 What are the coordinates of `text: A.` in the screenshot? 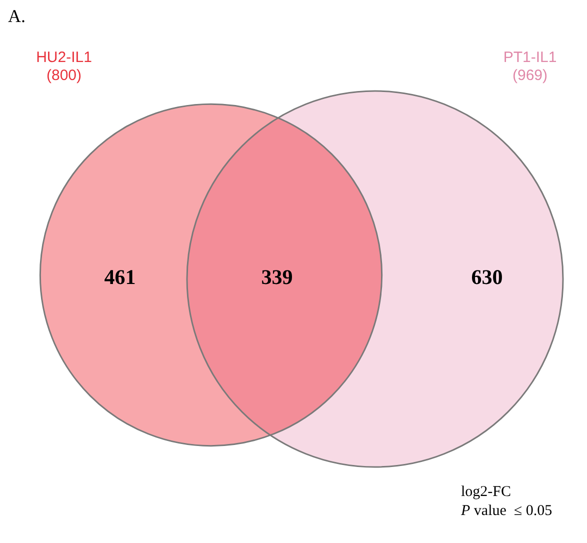 It's located at (17, 16).